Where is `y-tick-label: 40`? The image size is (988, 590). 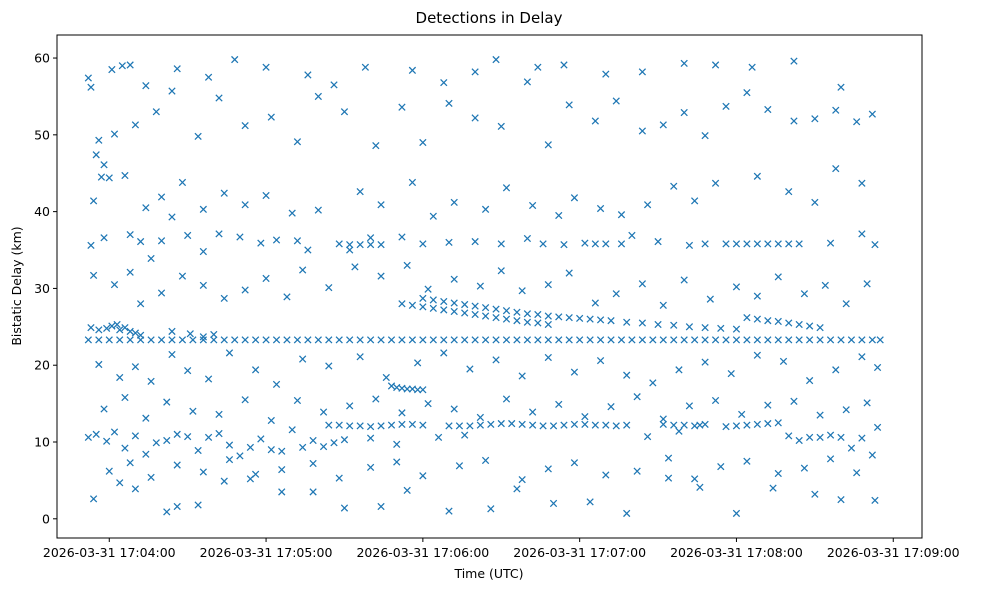
y-tick-label: 40 is located at coordinates (42, 211).